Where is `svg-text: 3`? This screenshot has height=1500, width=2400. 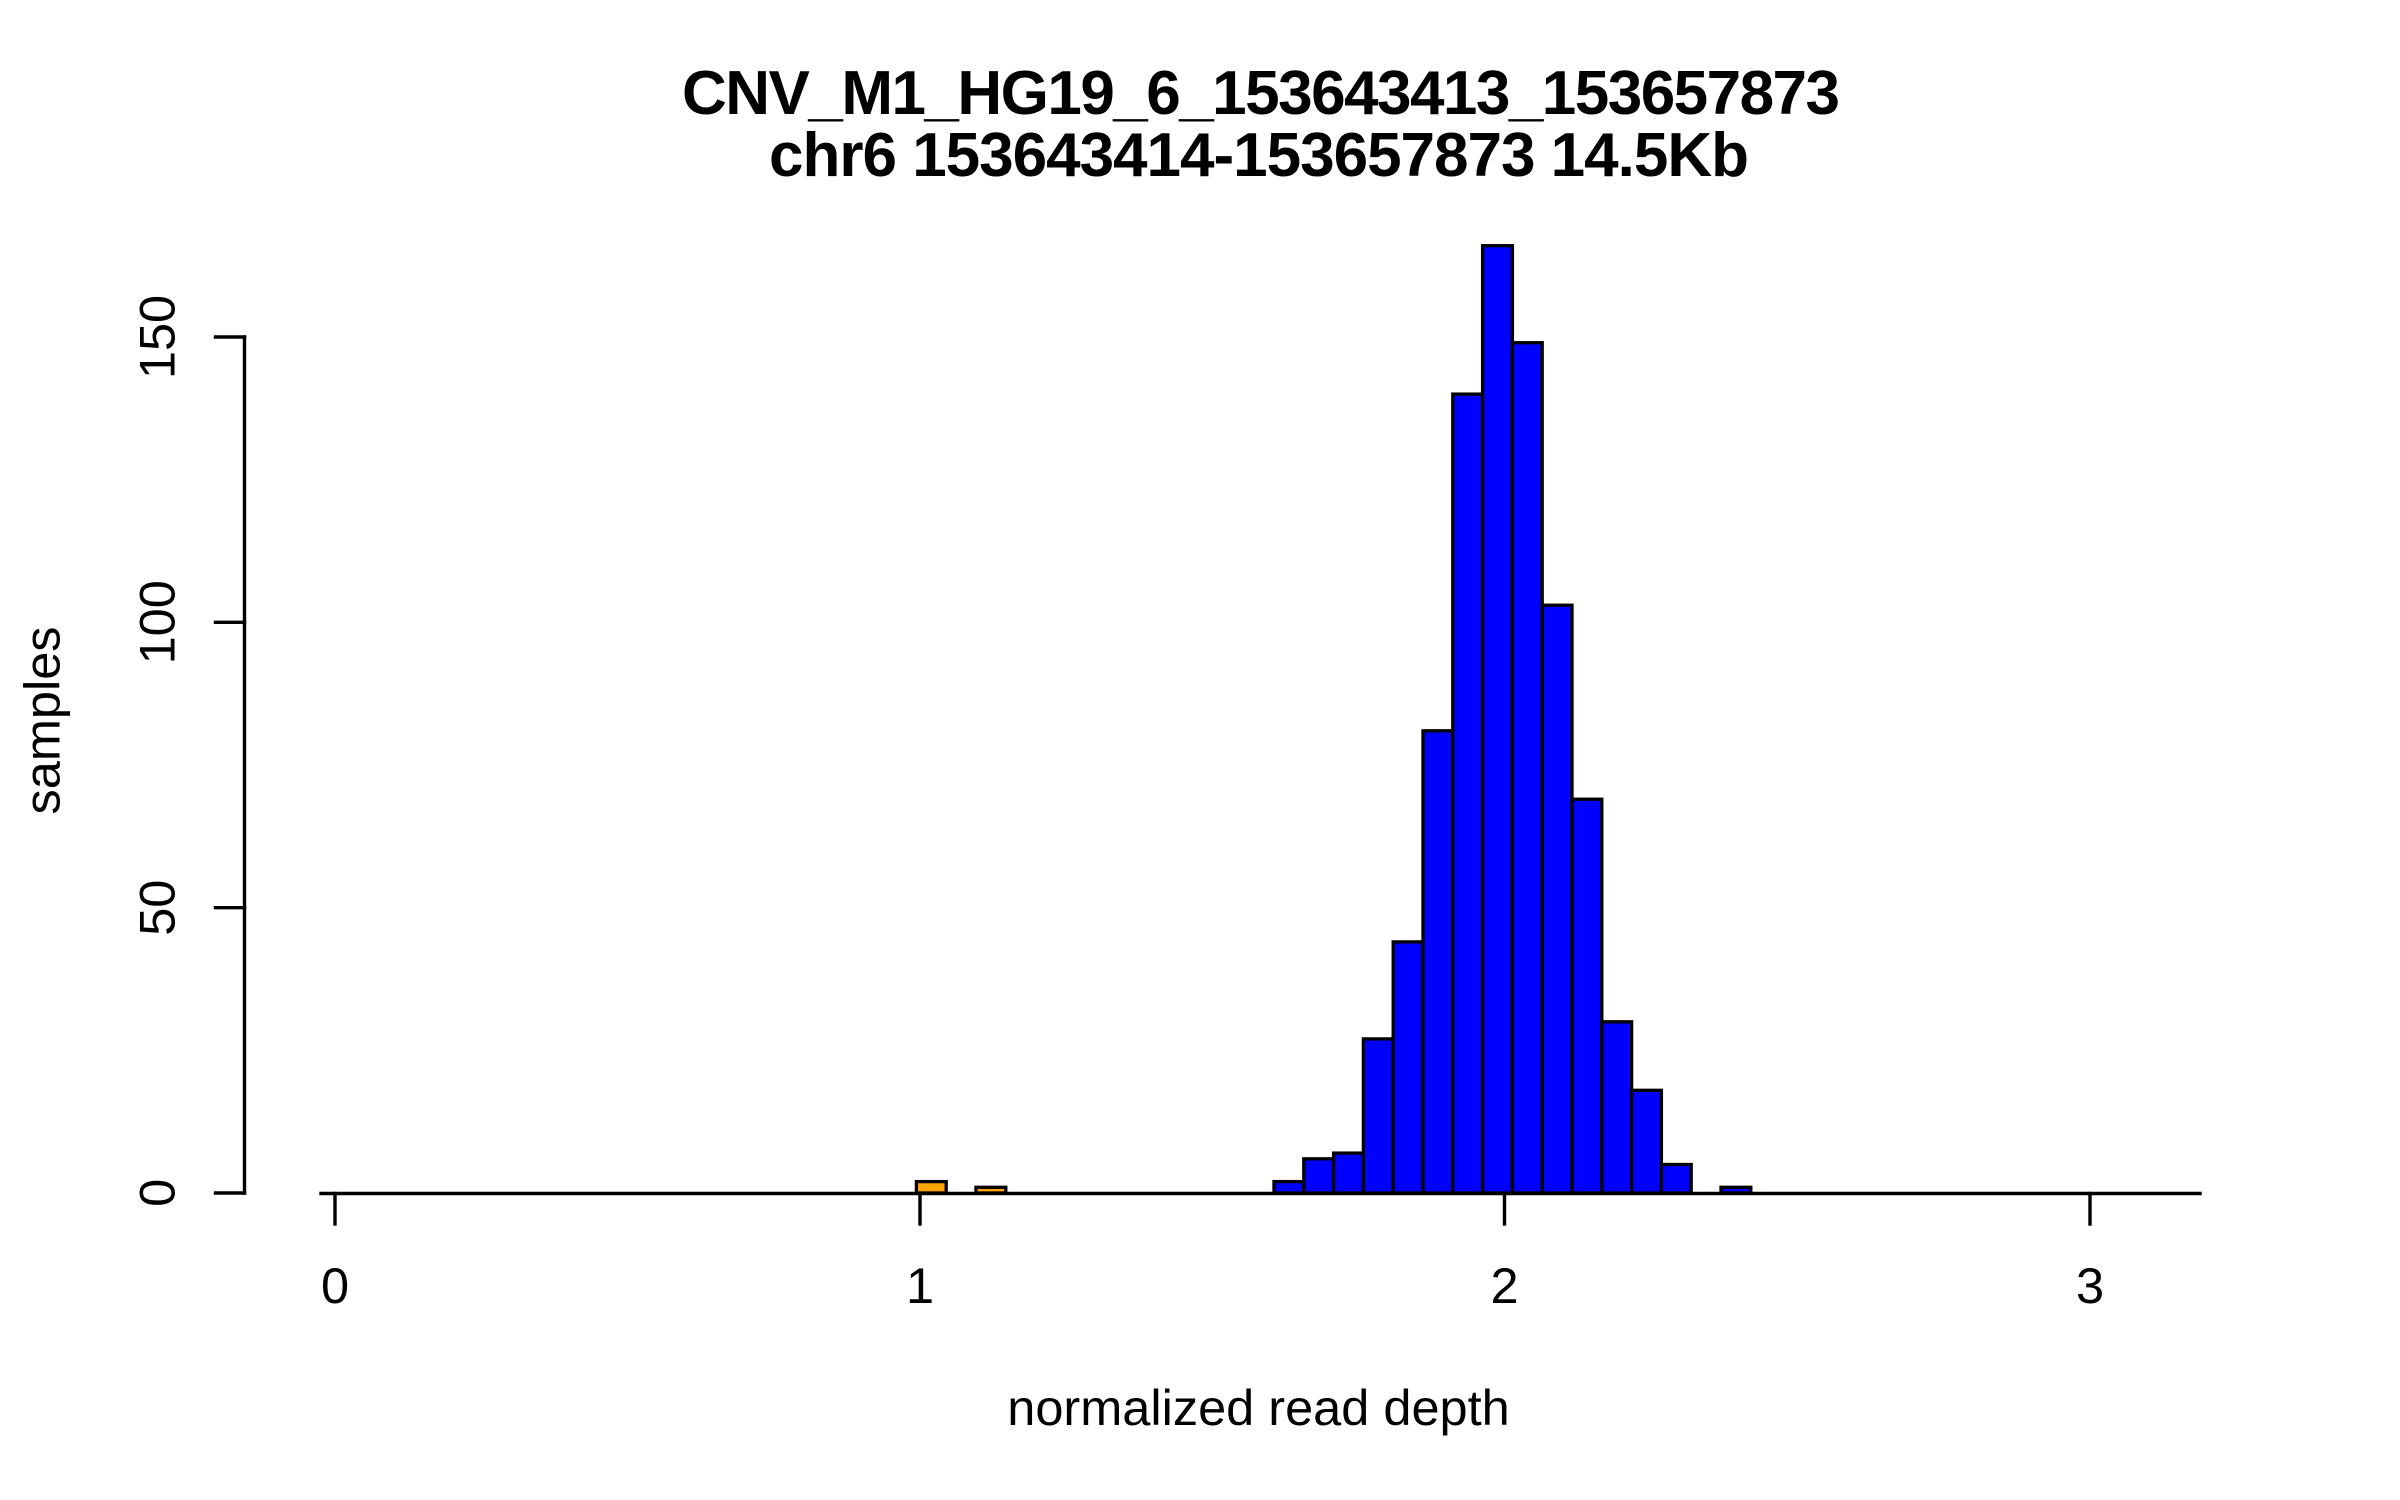
svg-text: 3 is located at coordinates (2090, 1285).